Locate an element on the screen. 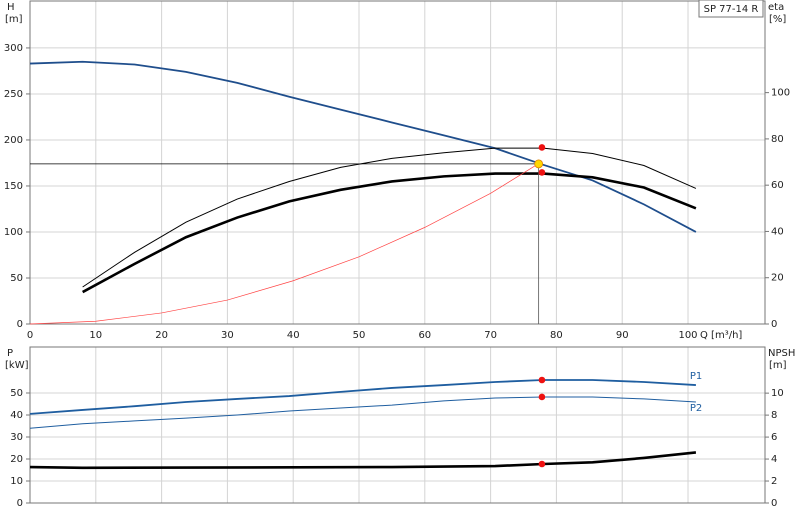 The image size is (800, 520). y-tick-label: 30 is located at coordinates (16, 437).